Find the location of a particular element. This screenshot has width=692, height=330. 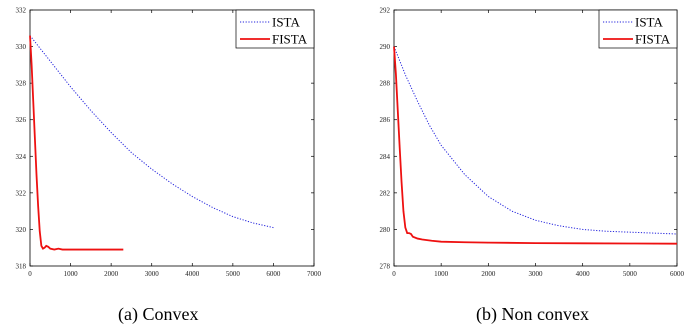

y-tick-label: 280 is located at coordinates (385, 230).